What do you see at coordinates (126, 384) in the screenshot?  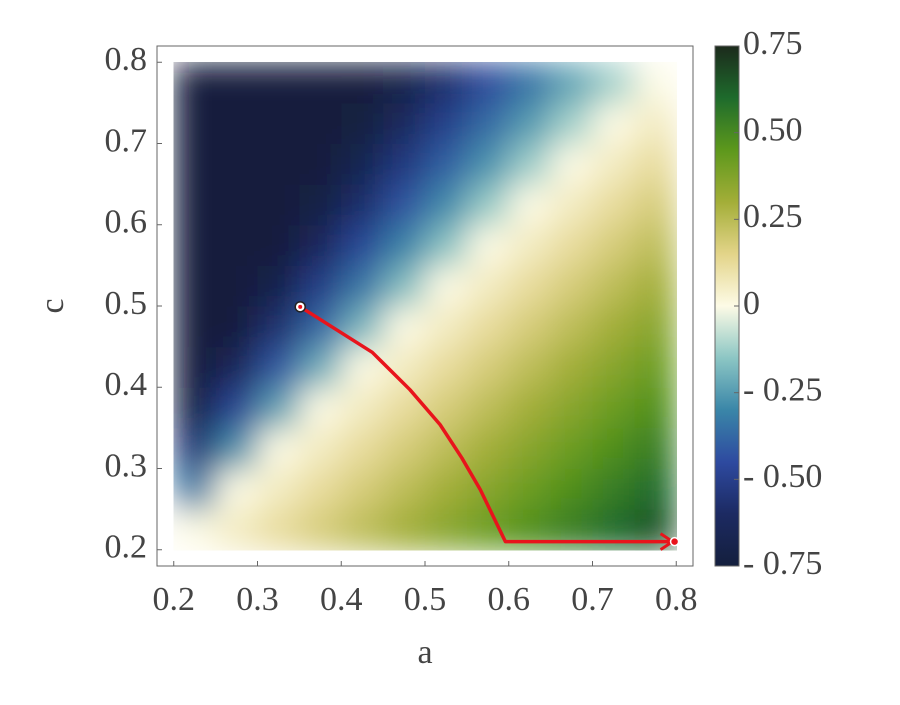 I see `y-tick-label: 0.4` at bounding box center [126, 384].